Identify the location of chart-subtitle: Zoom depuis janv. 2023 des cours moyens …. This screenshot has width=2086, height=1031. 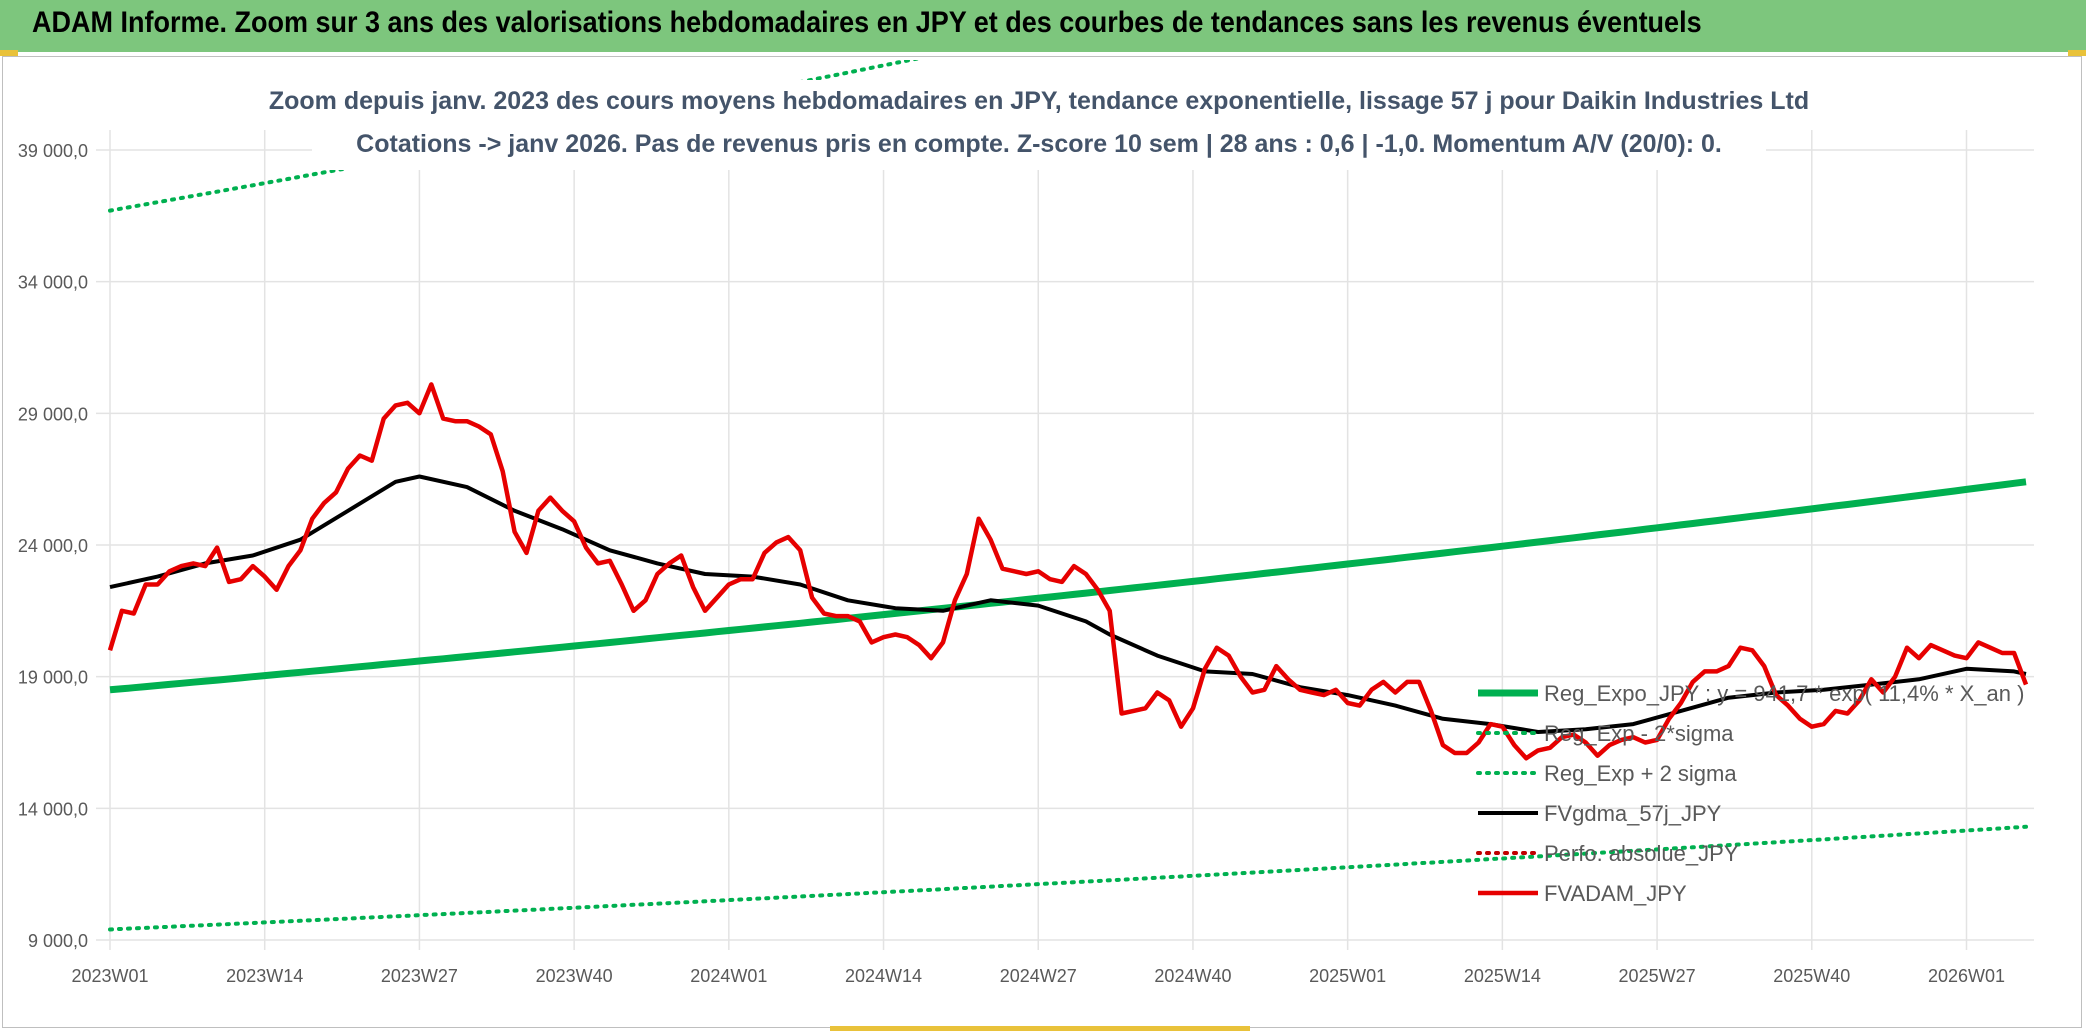
(1039, 125).